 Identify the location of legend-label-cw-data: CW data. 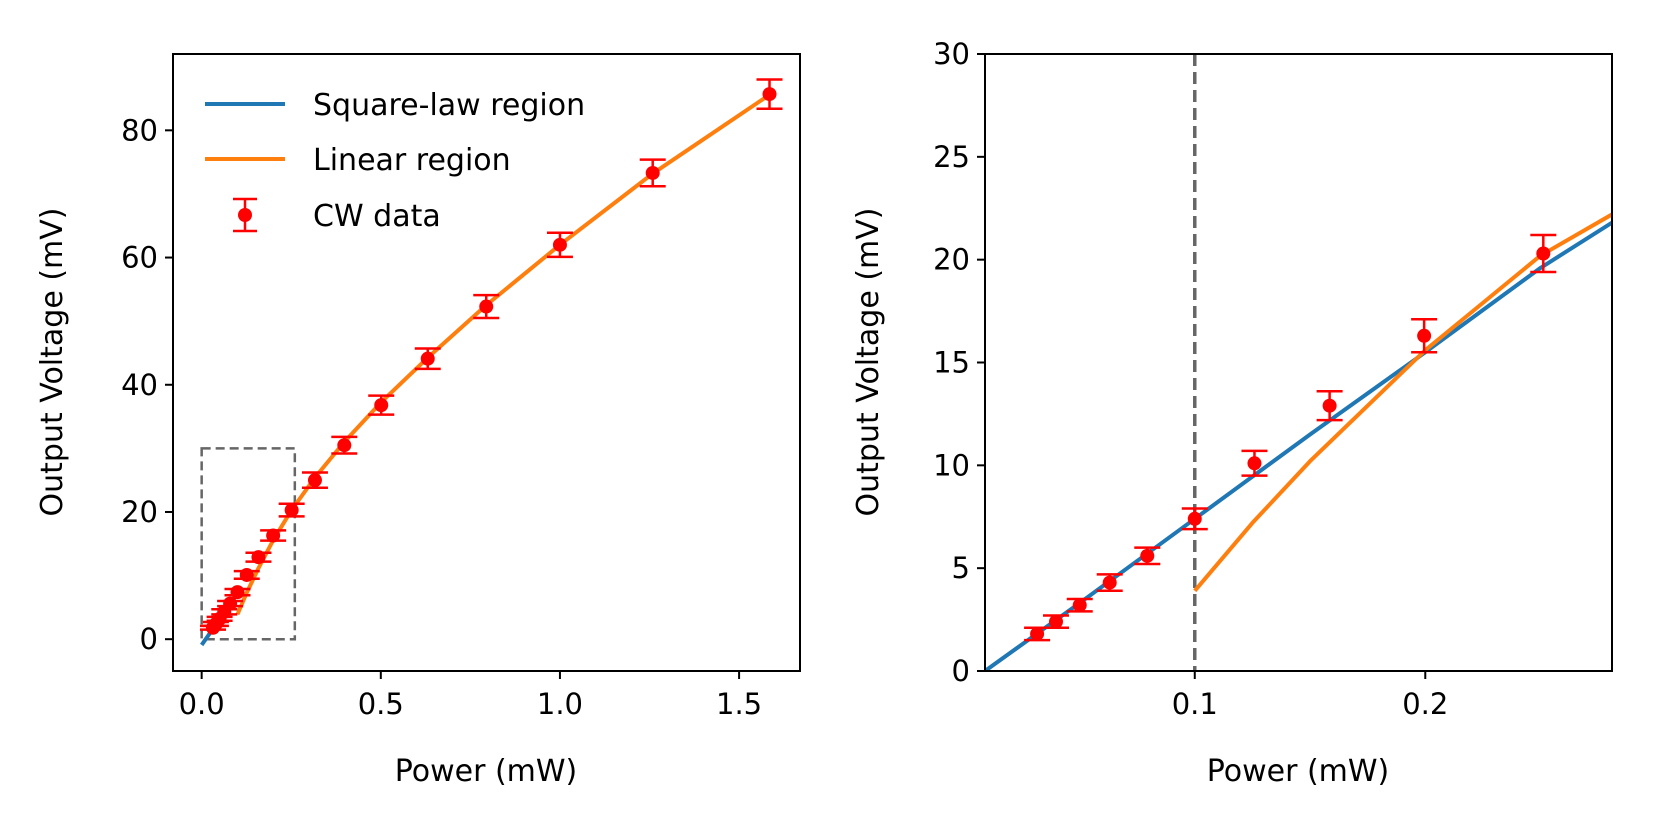
(377, 216).